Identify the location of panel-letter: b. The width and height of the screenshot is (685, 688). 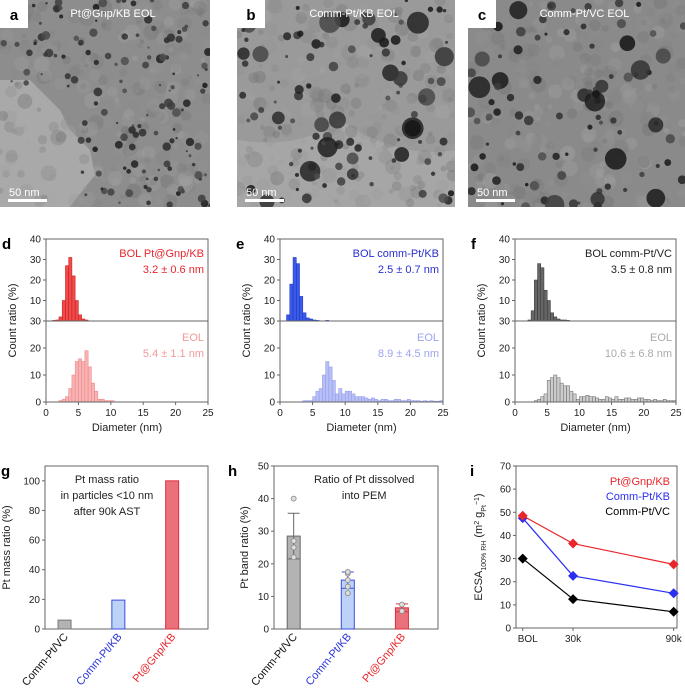
(250, 15).